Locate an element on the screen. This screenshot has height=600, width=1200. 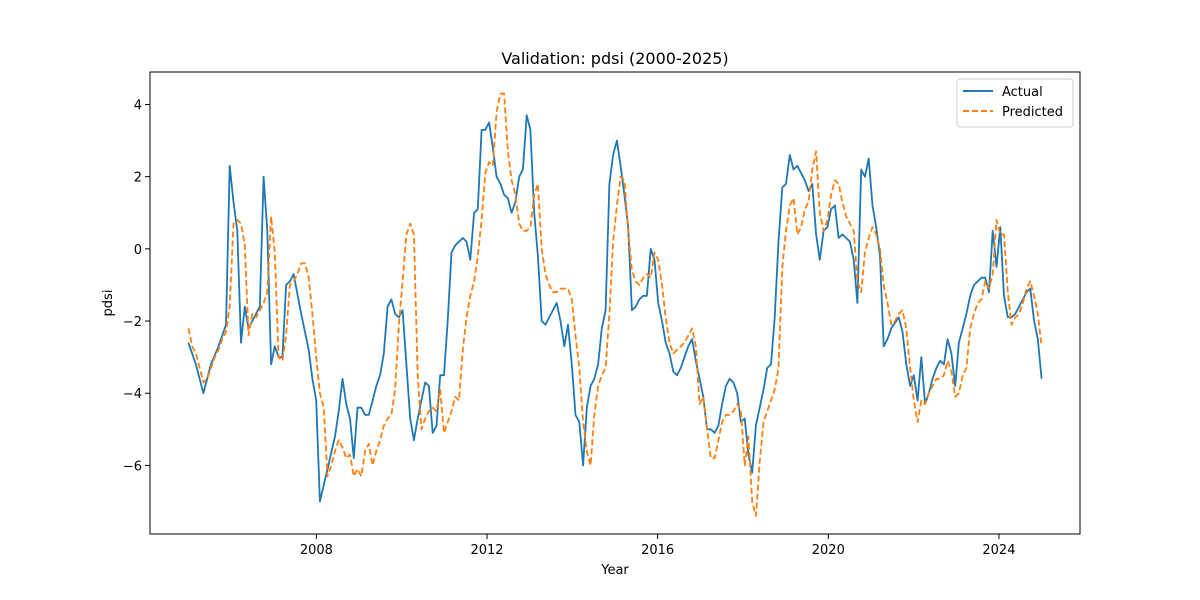
x-tick-label-2008: 2008 is located at coordinates (316, 550).